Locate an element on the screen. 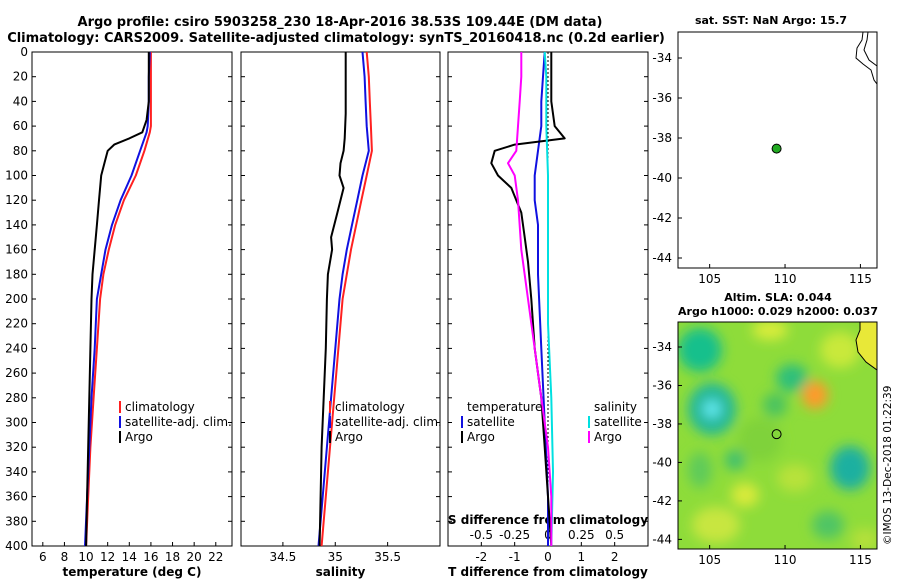  sst-map-frame is located at coordinates (777, 150).